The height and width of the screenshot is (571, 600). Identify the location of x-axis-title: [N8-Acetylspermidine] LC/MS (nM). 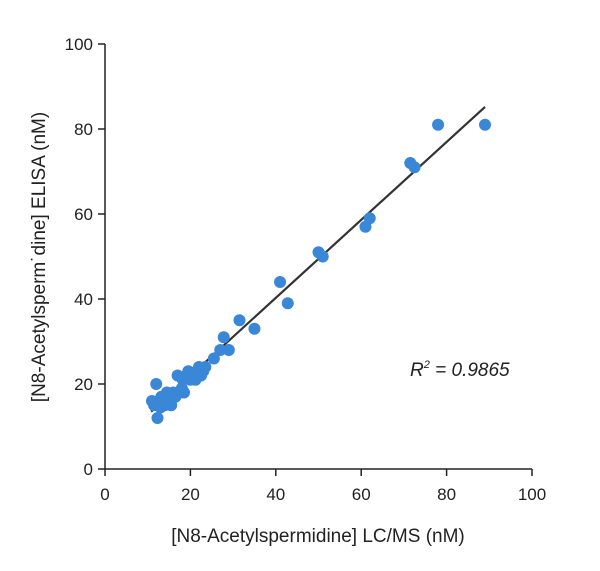
(318, 536).